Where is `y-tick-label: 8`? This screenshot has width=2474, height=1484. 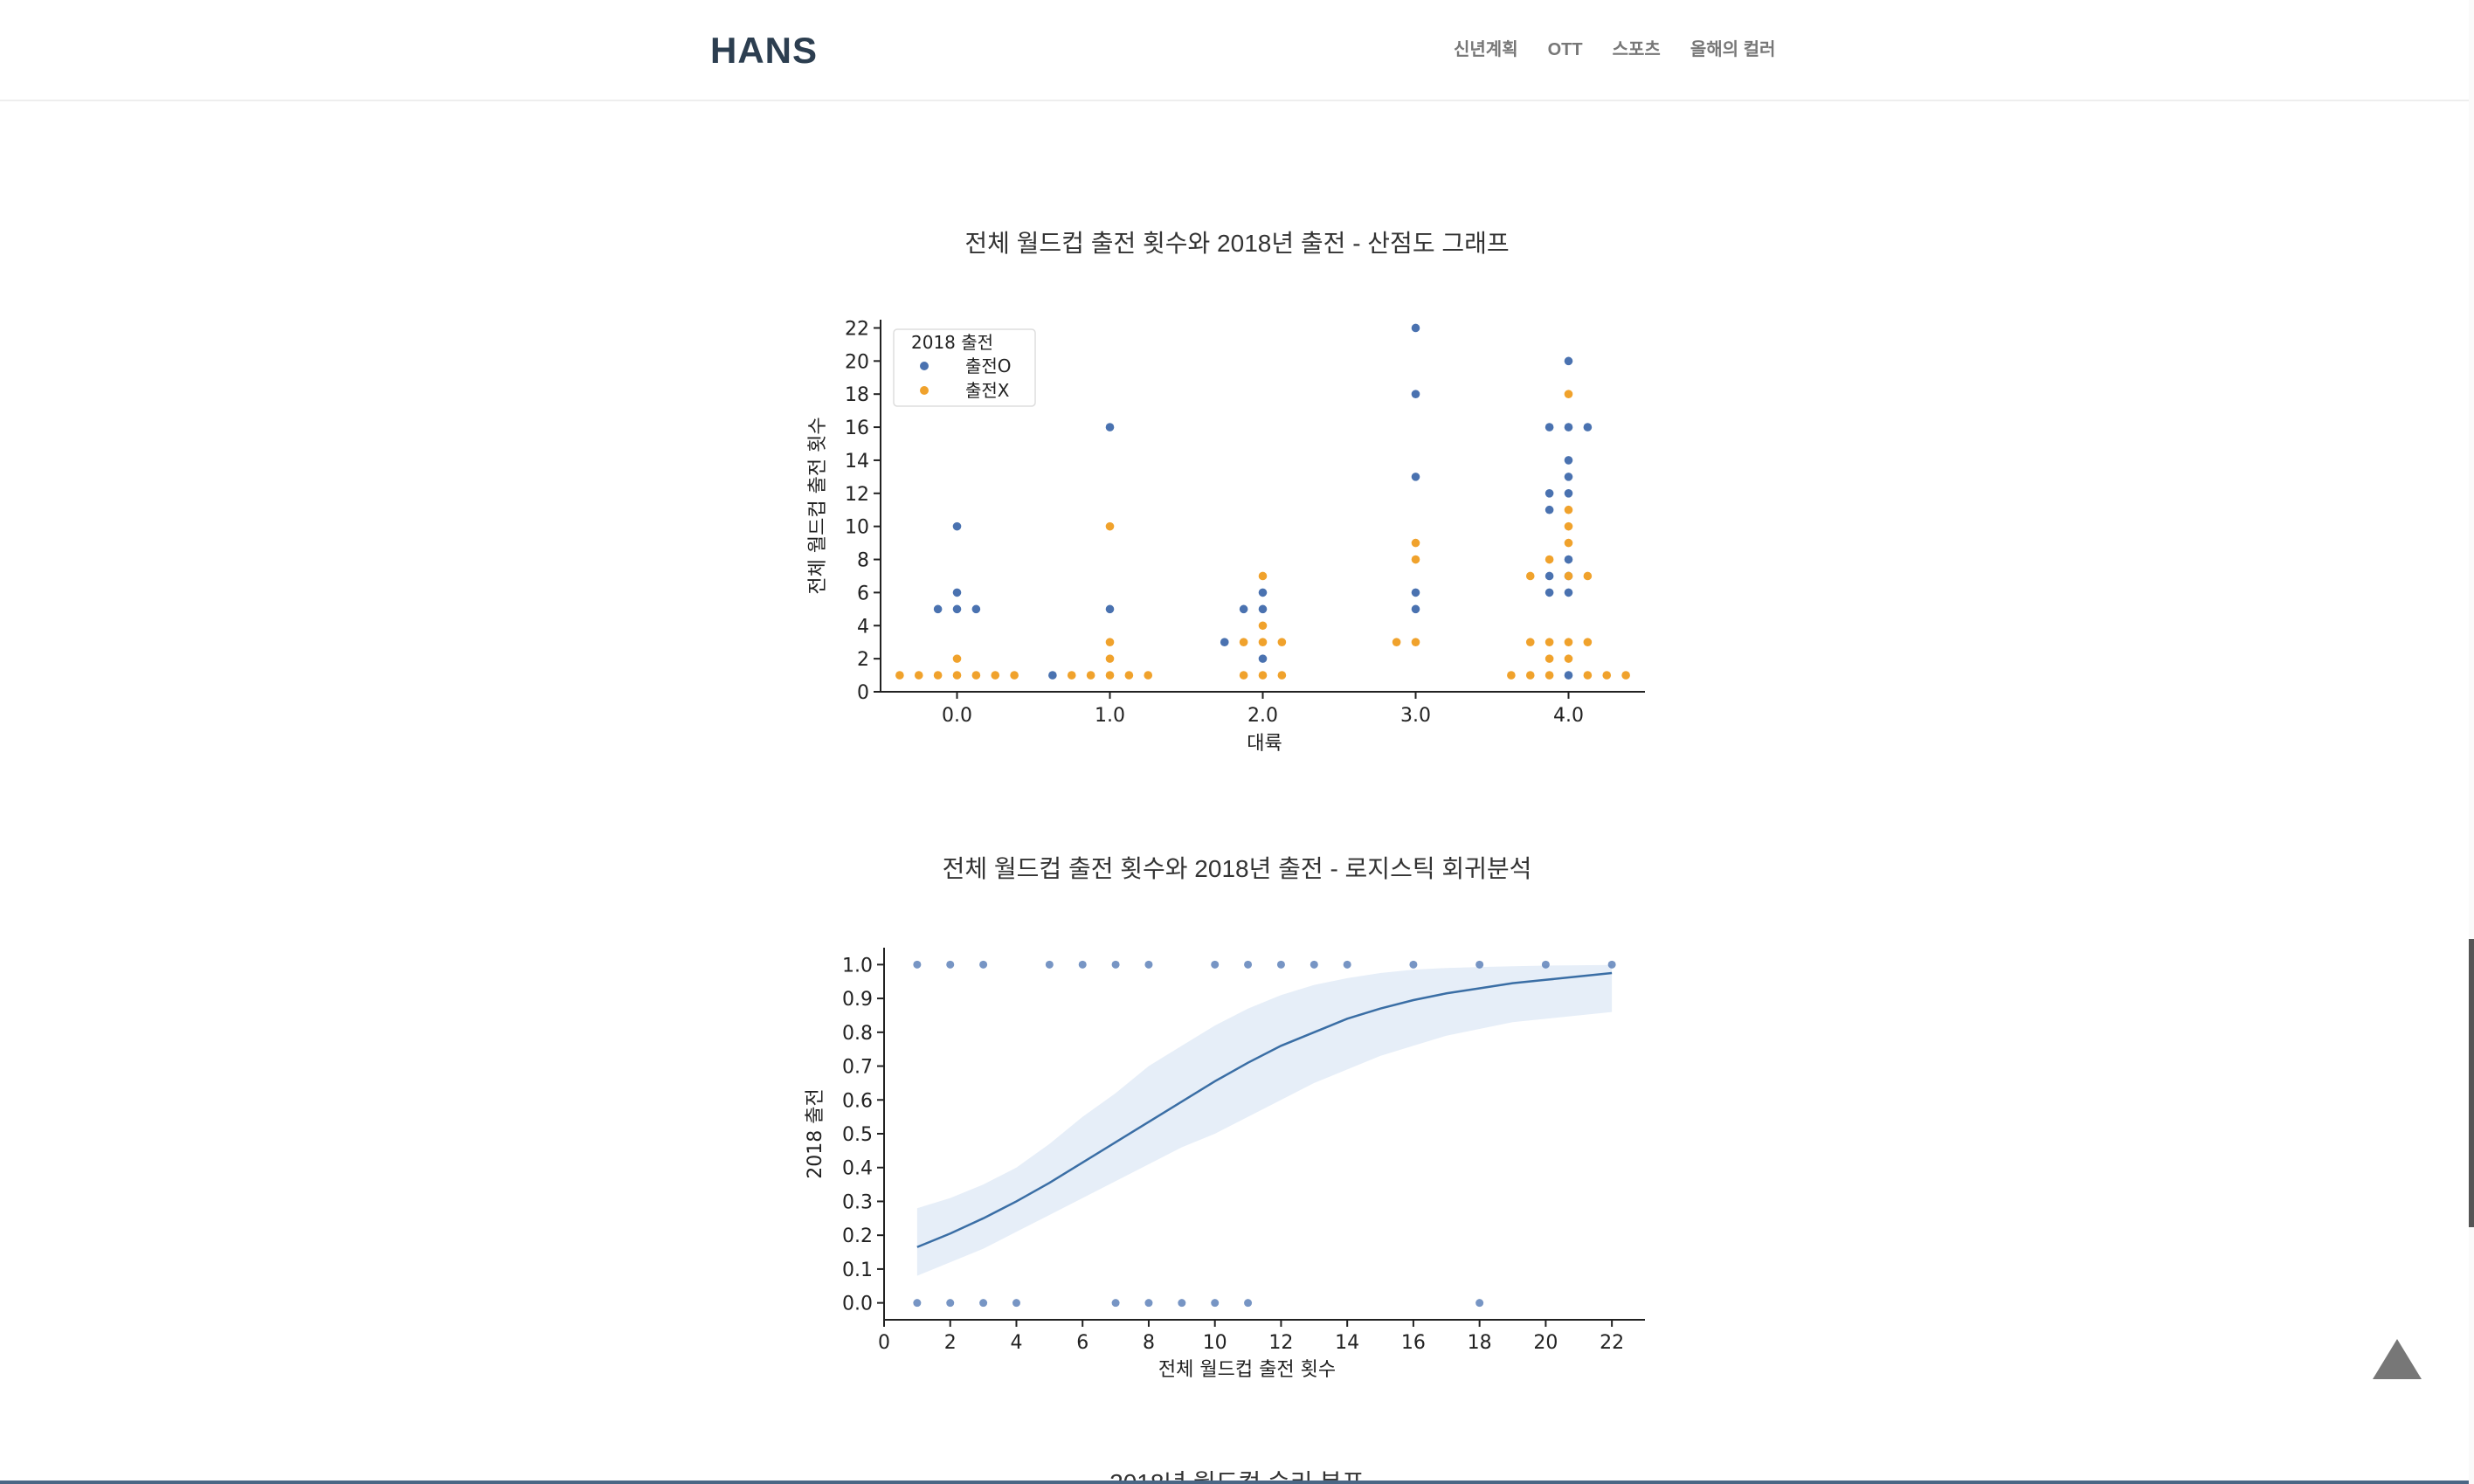
y-tick-label: 8 is located at coordinates (863, 561).